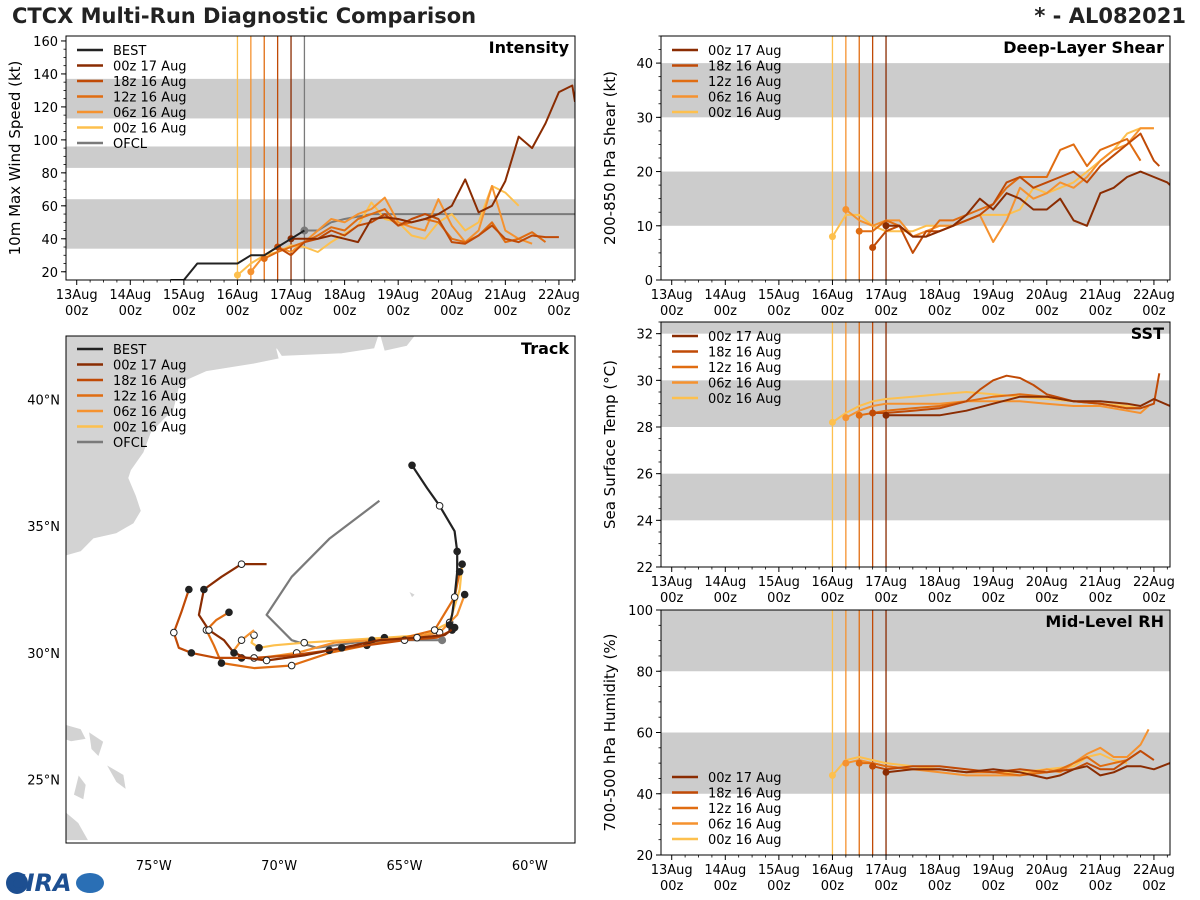 This screenshot has width=1200, height=900. I want to click on shear-legend-label-12z-16-aug: 12z 16 Aug, so click(745, 82).